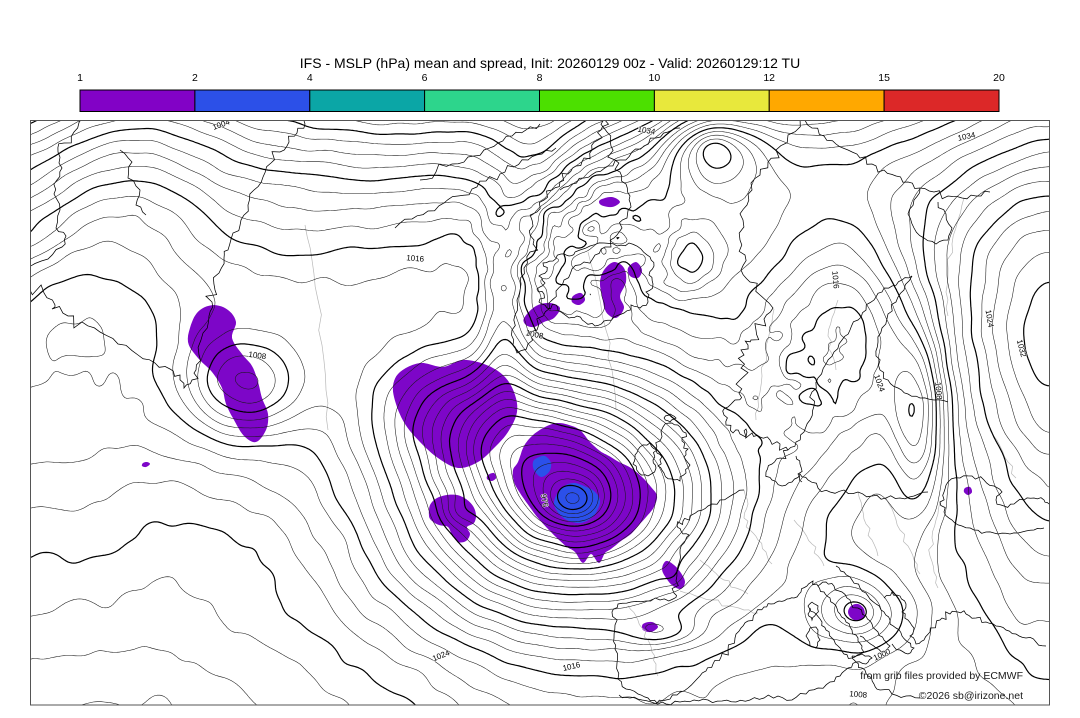  I want to click on svg-text: 1, so click(80, 78).